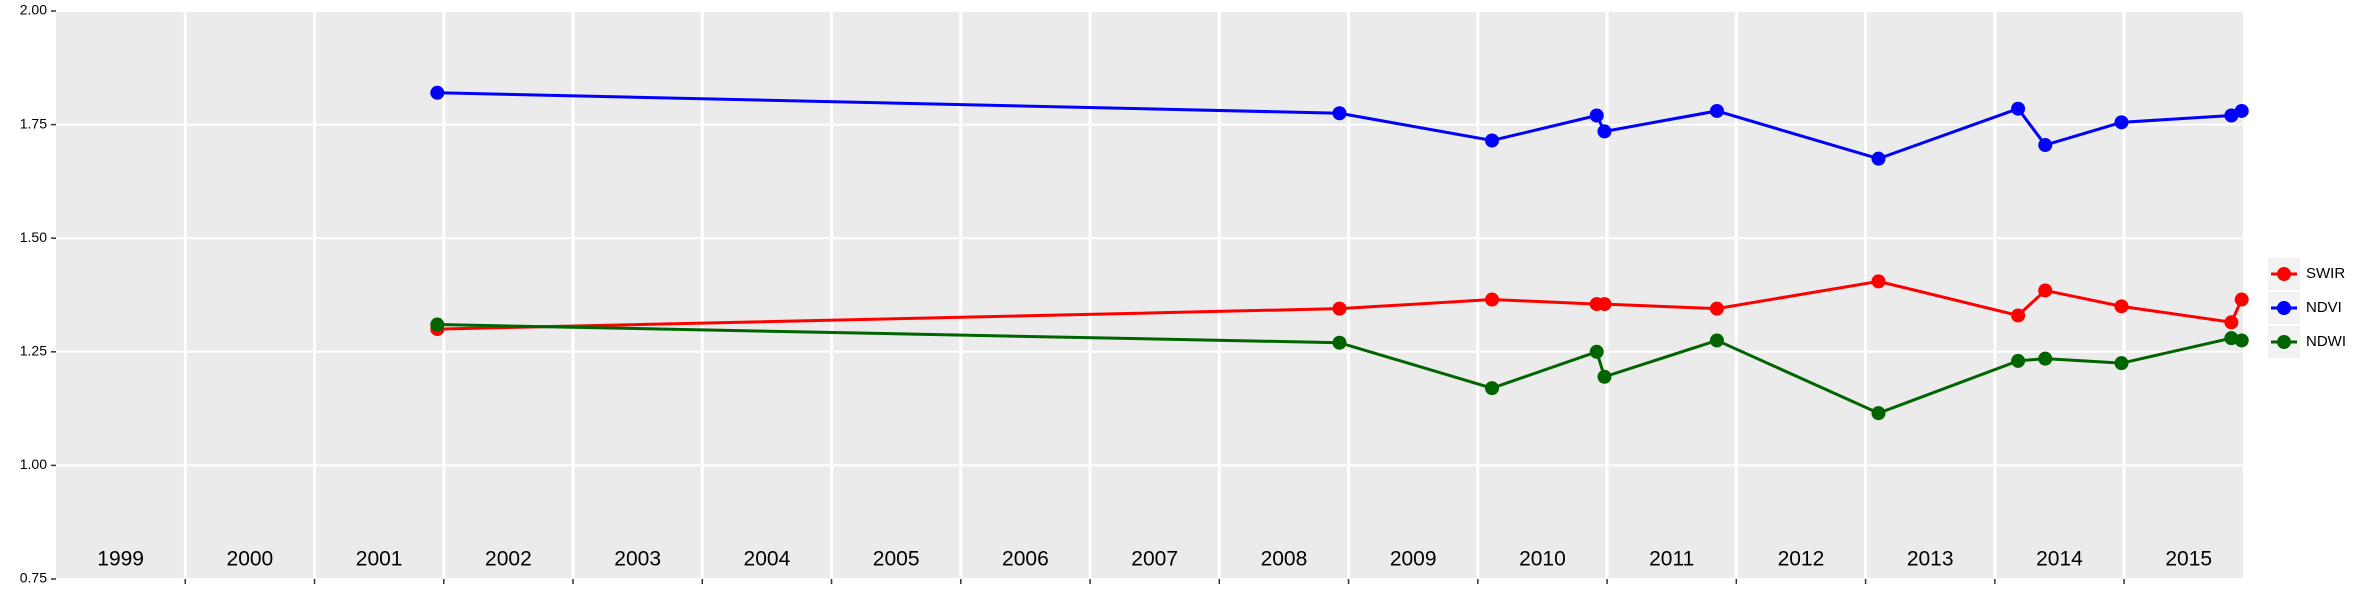  I want to click on year-label: 2010, so click(1542, 559).